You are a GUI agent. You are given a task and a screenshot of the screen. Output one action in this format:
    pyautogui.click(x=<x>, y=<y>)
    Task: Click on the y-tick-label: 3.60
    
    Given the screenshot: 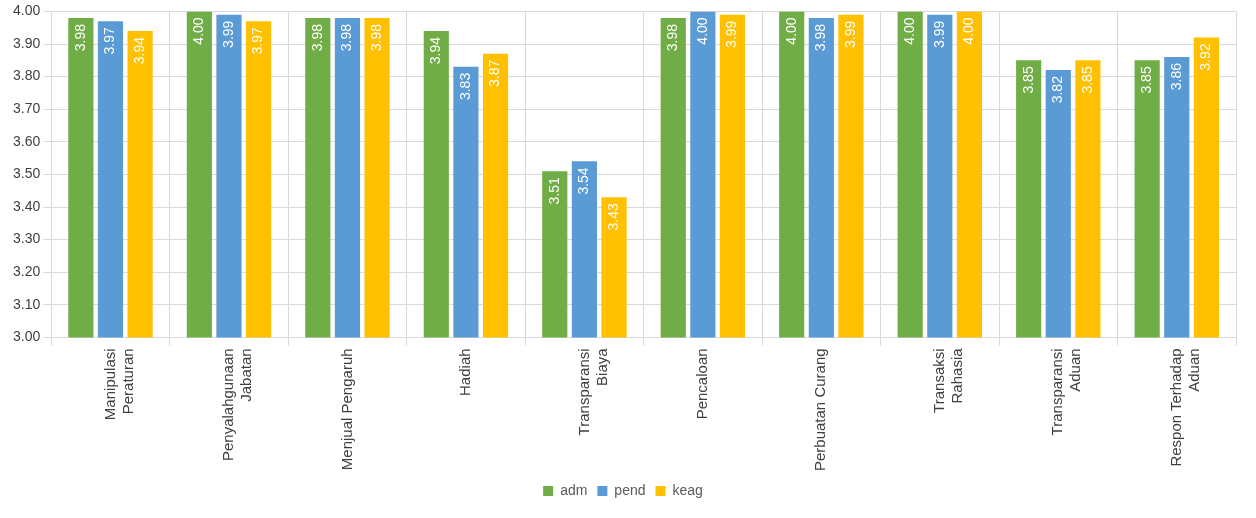 What is the action you would take?
    pyautogui.click(x=27, y=140)
    